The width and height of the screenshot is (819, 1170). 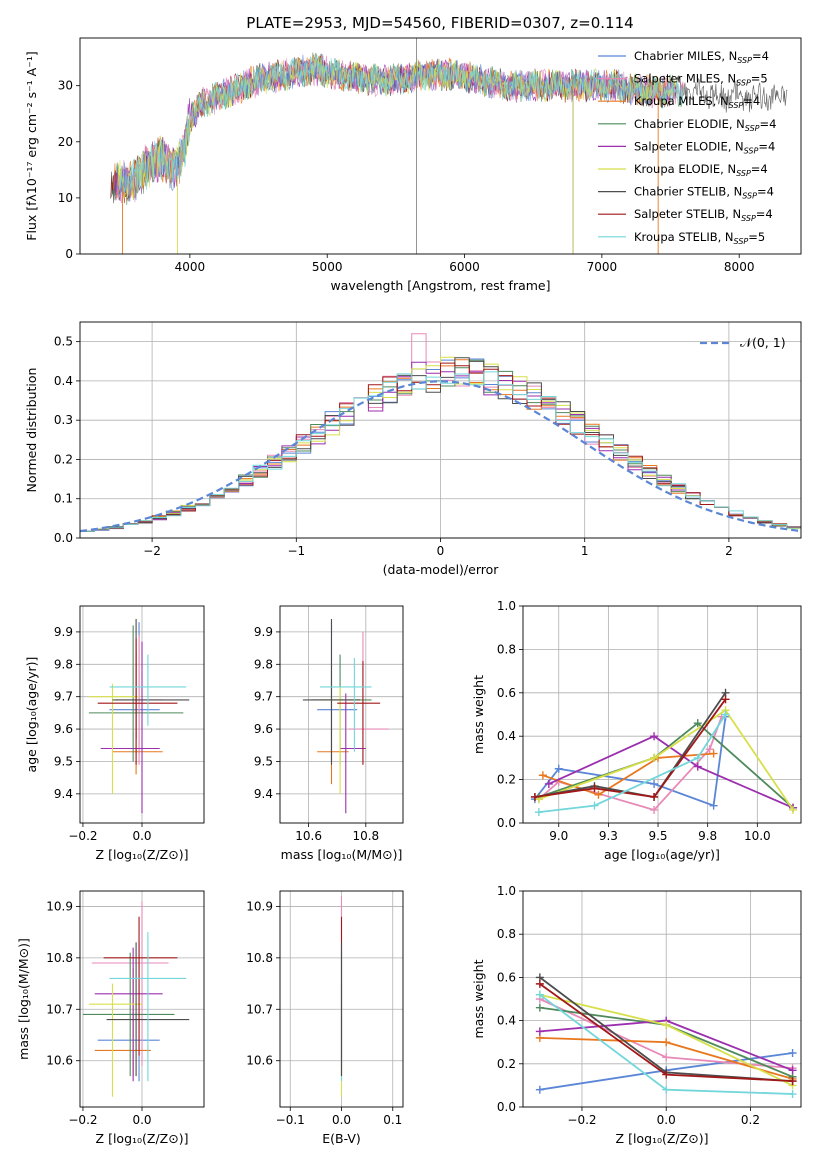 What do you see at coordinates (666, 1120) in the screenshot?
I see `x-tick-label: 0.0` at bounding box center [666, 1120].